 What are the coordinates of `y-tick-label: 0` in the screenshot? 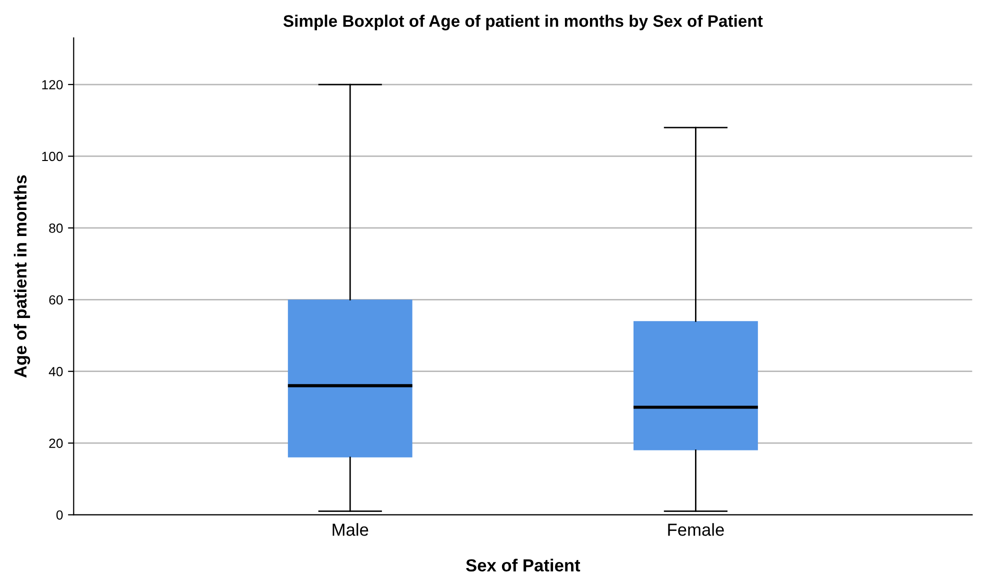 It's located at (59, 515).